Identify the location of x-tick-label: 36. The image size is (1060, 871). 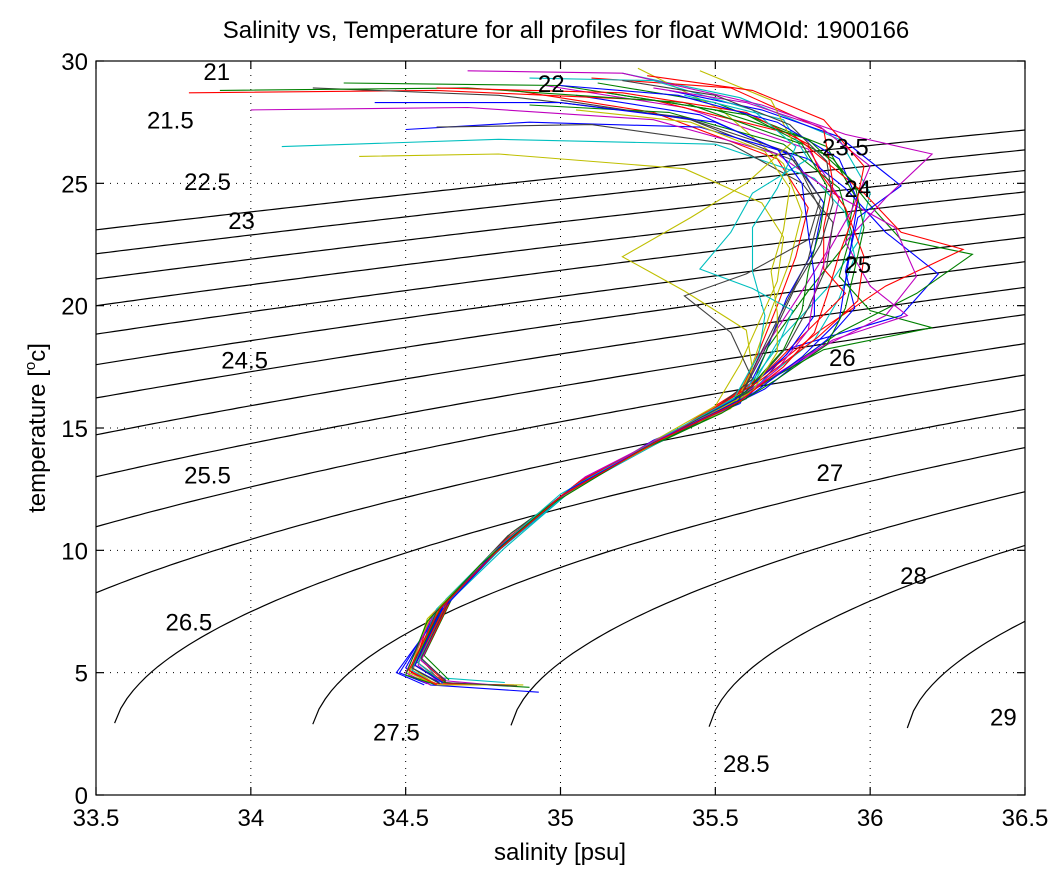
(870, 818).